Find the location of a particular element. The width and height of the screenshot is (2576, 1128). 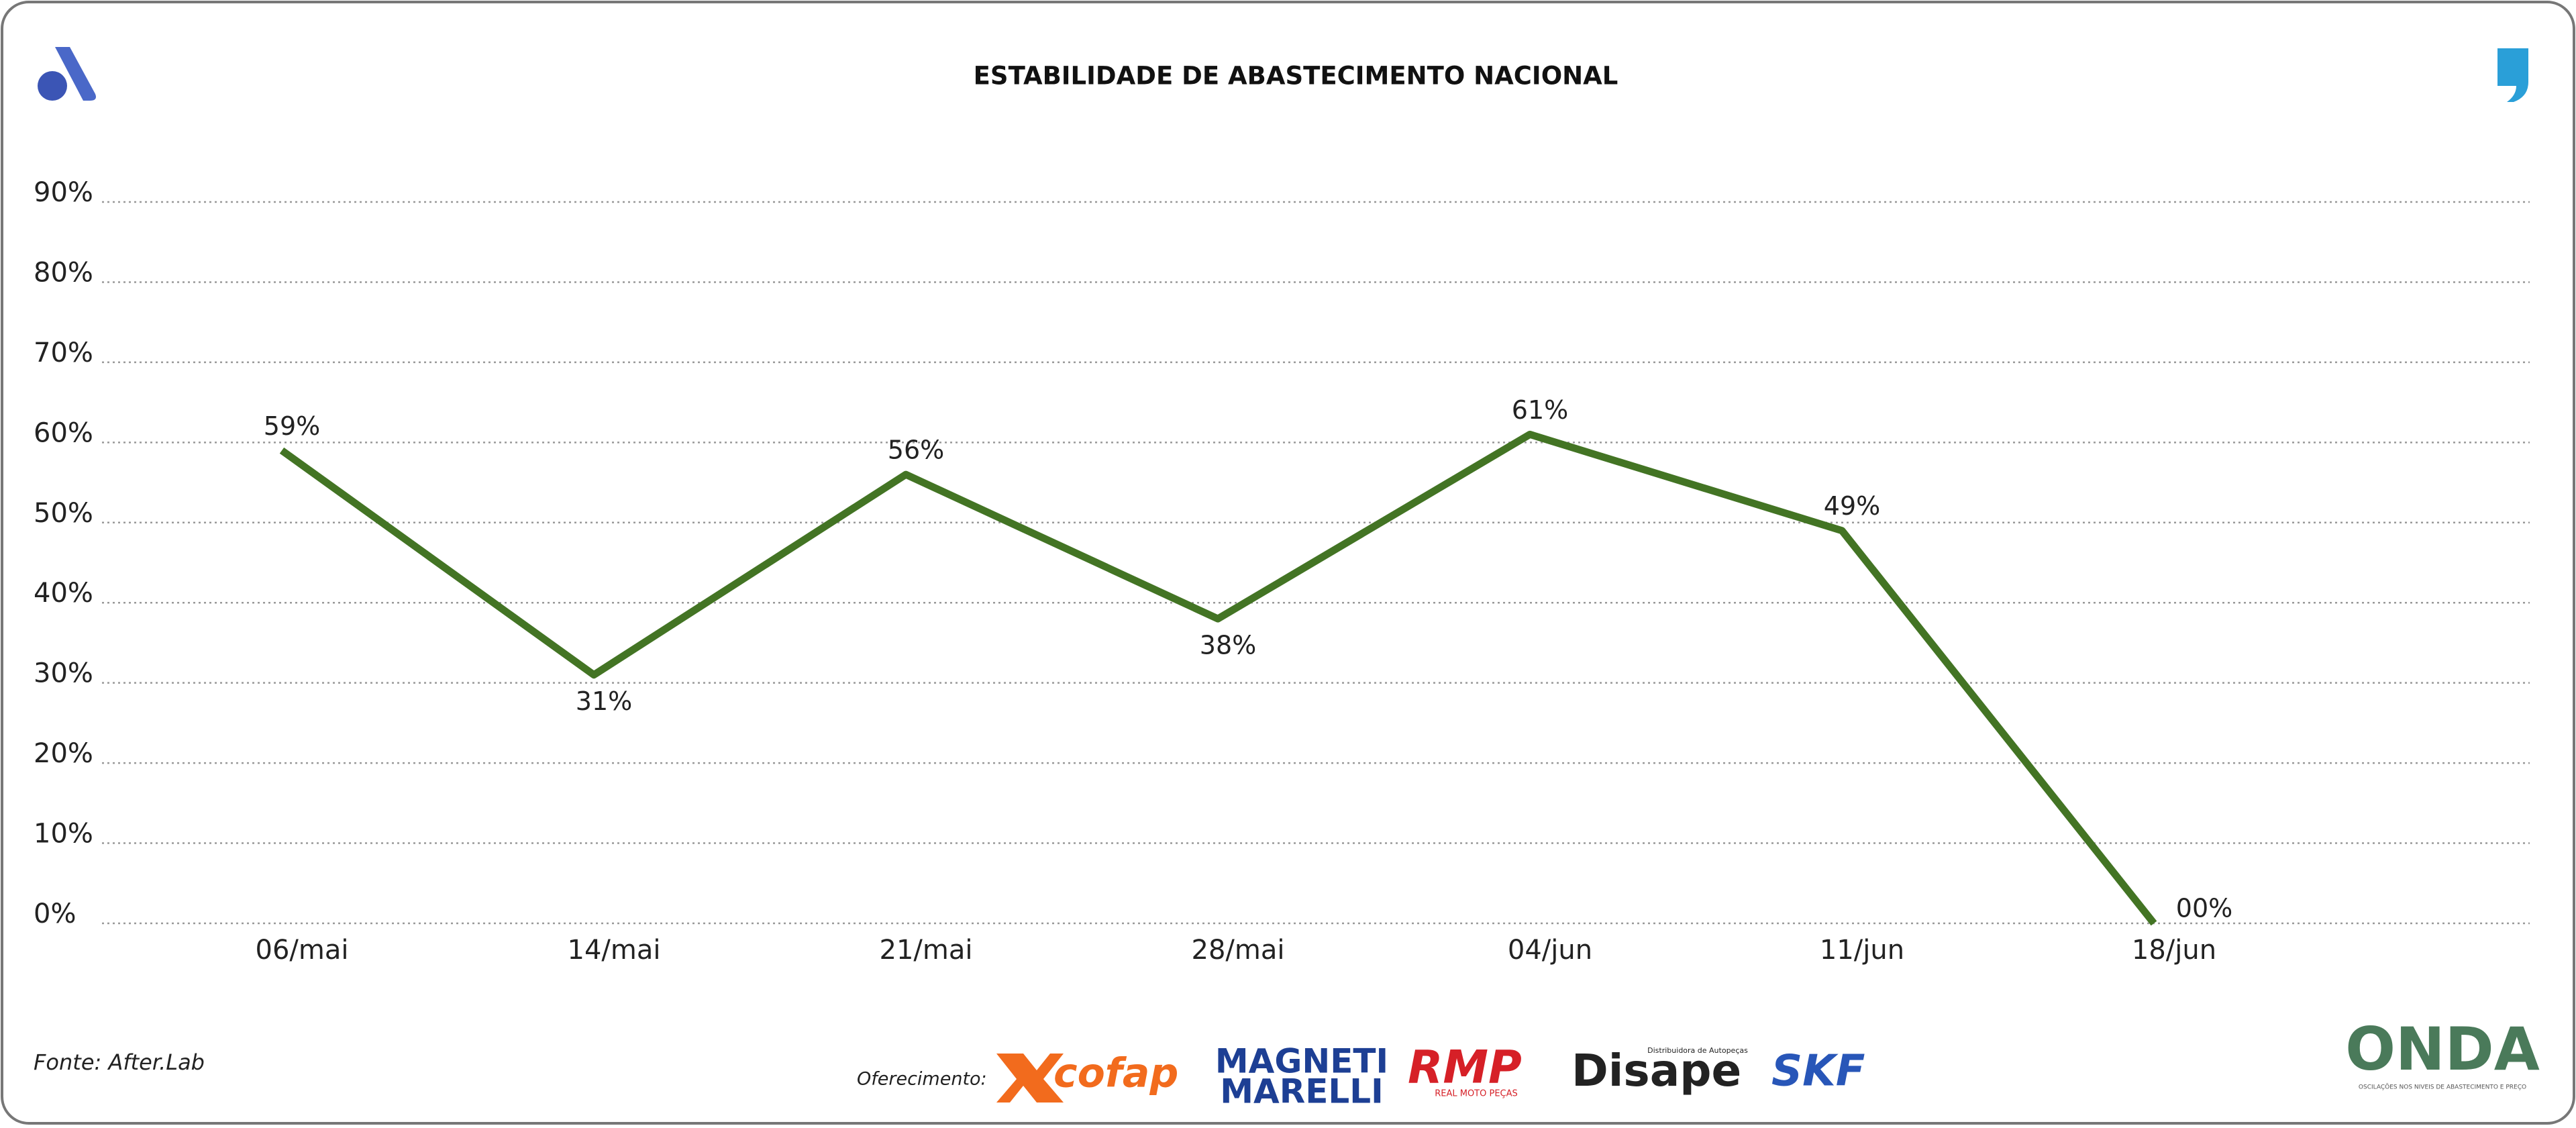

sponsor-logo: Distribuidora de Autopeças is located at coordinates (1697, 1050).